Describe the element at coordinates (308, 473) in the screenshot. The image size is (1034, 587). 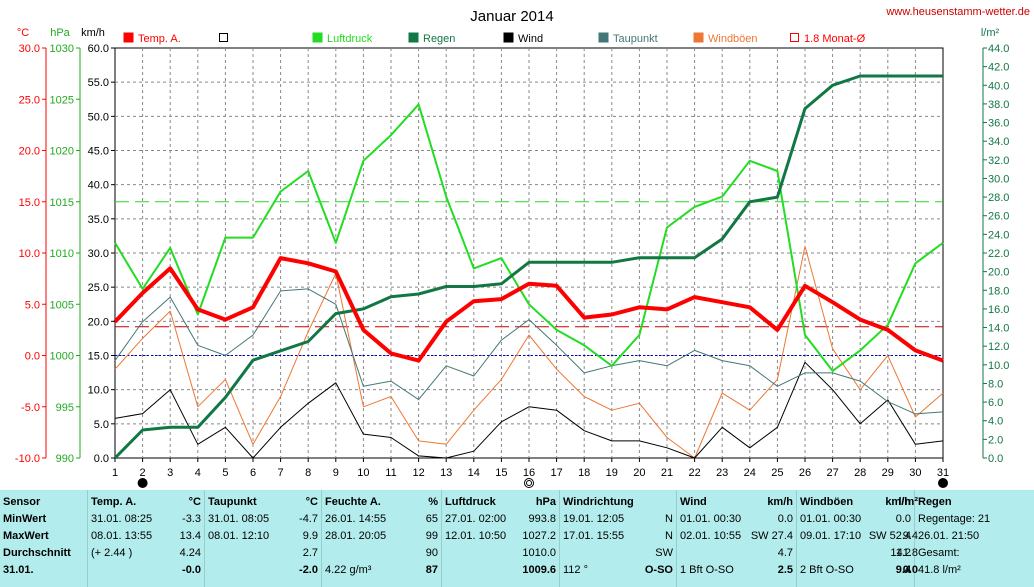
I see `x-tick-label: 8` at that location.